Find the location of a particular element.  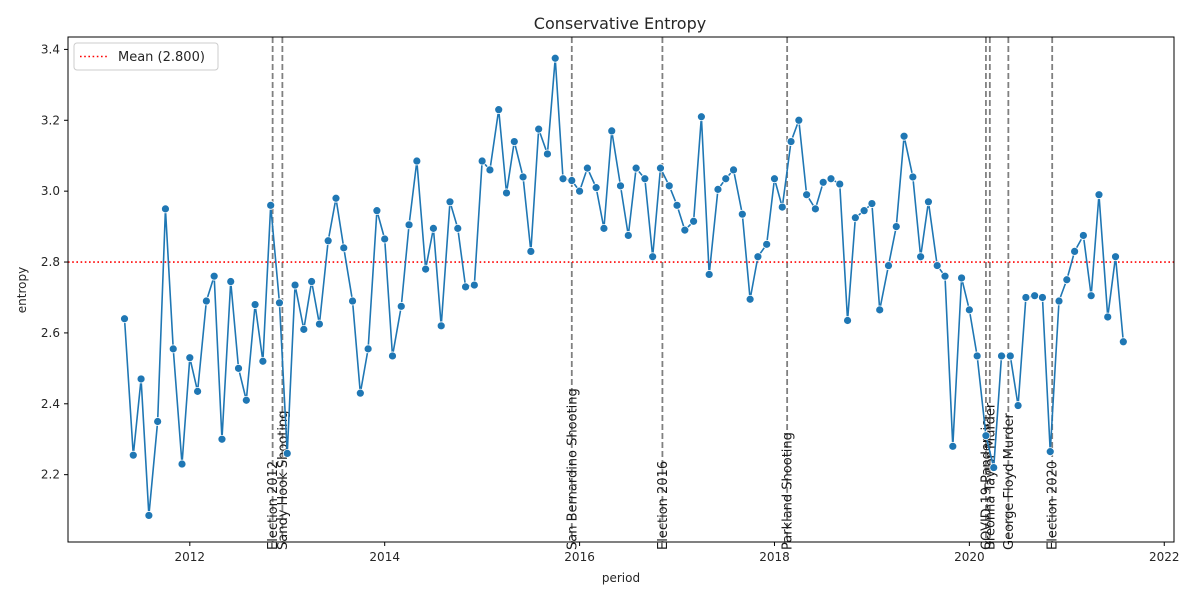

y-tick-label: 2.2 is located at coordinates (50, 475).